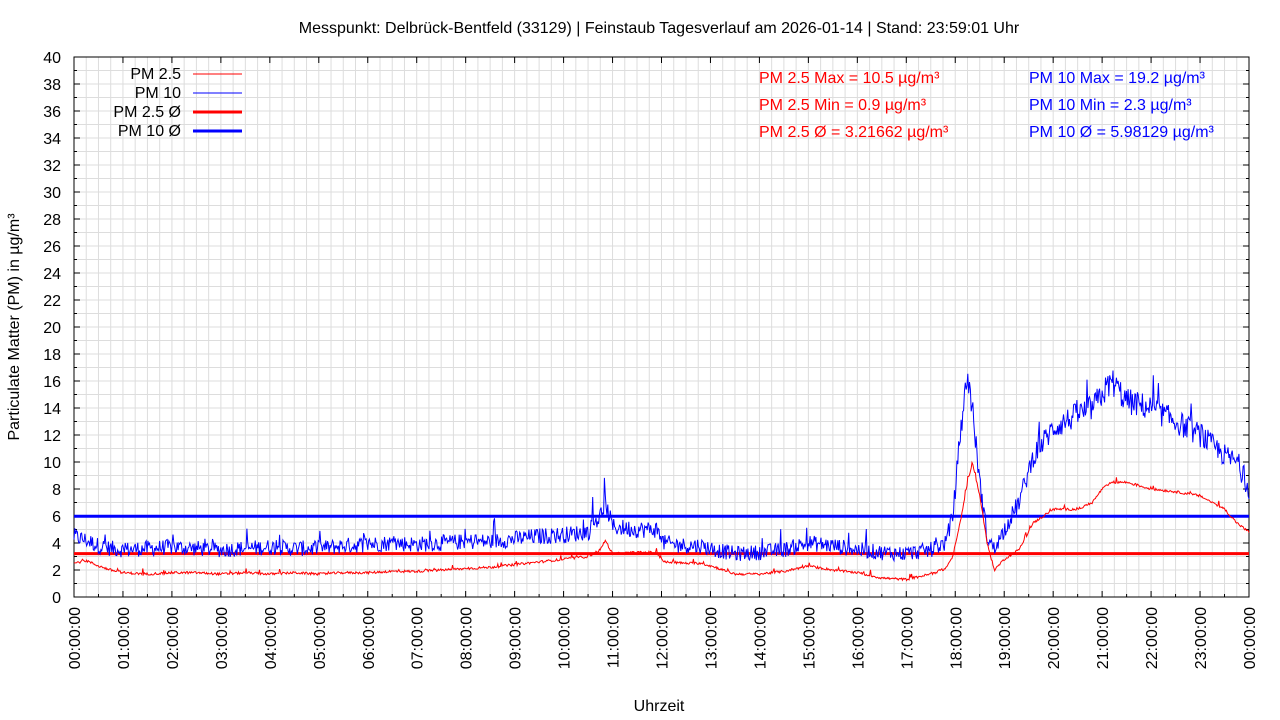 This screenshot has width=1280, height=720. Describe the element at coordinates (663, 638) in the screenshot. I see `x-tick-label: 12:00:00` at that location.